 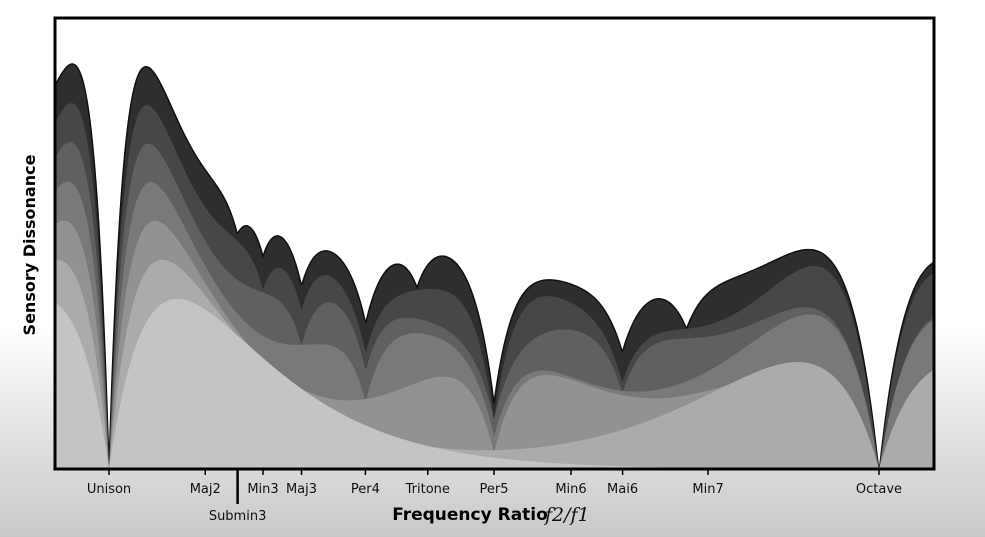 I want to click on tick-label-min6: Min6, so click(x=570, y=489).